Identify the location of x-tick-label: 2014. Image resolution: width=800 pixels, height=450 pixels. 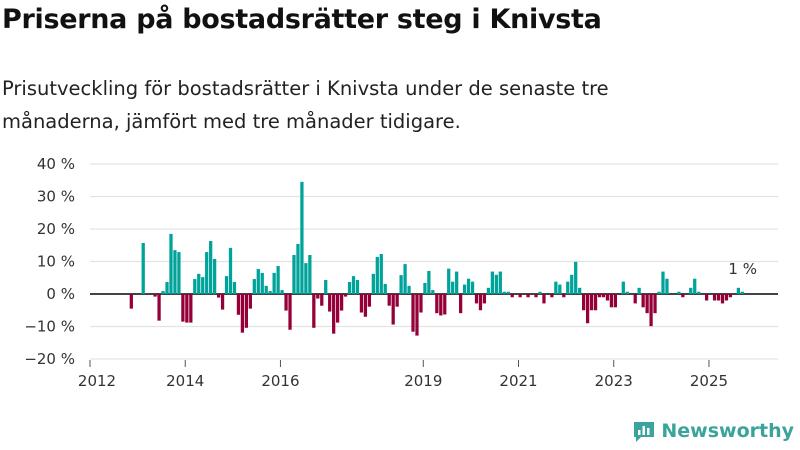
(185, 381).